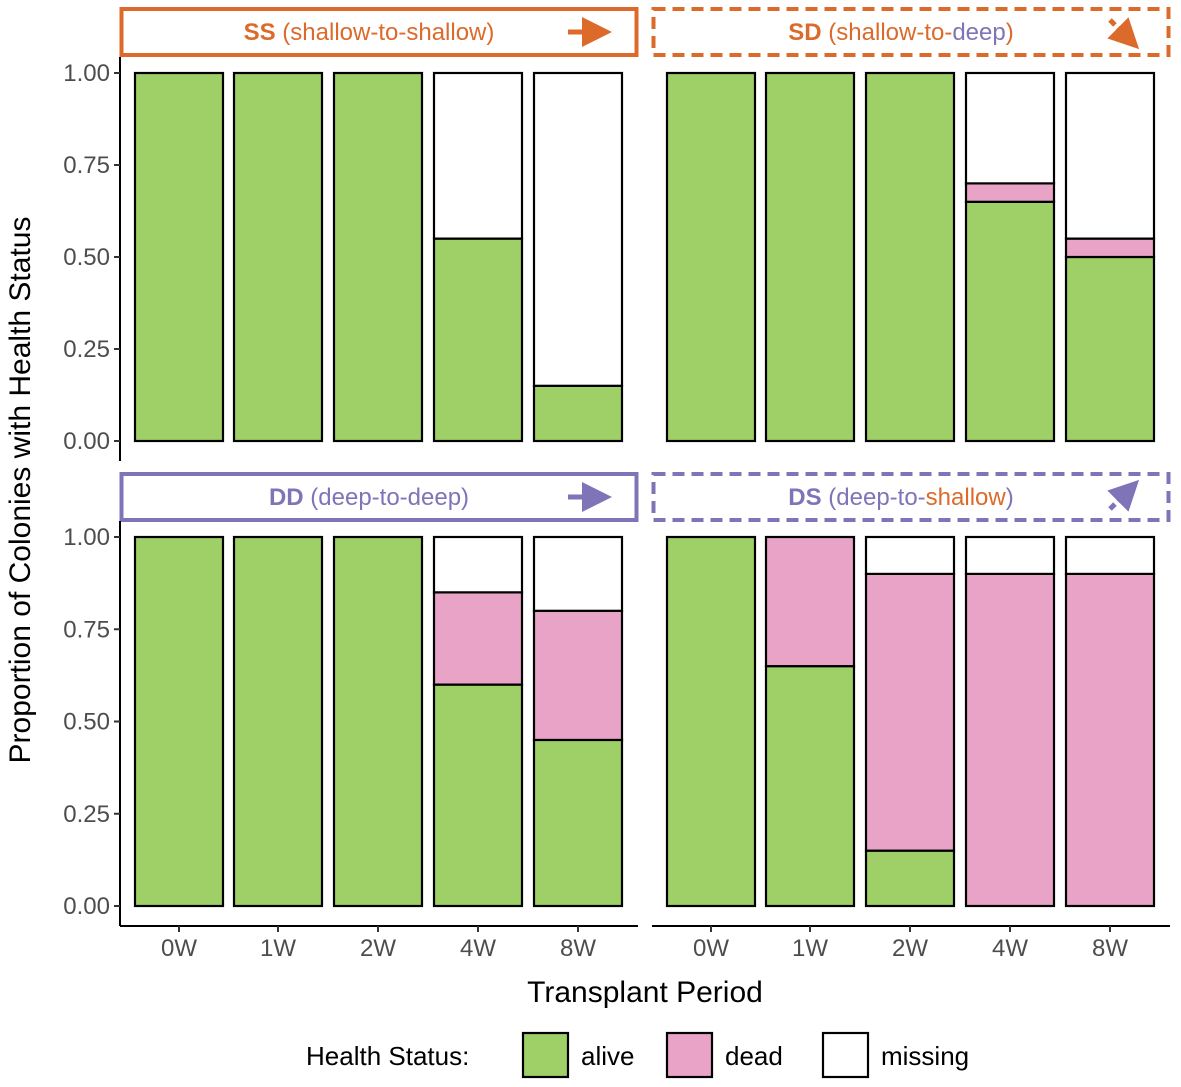  I want to click on bar-ds-2w-dead, so click(910, 712).